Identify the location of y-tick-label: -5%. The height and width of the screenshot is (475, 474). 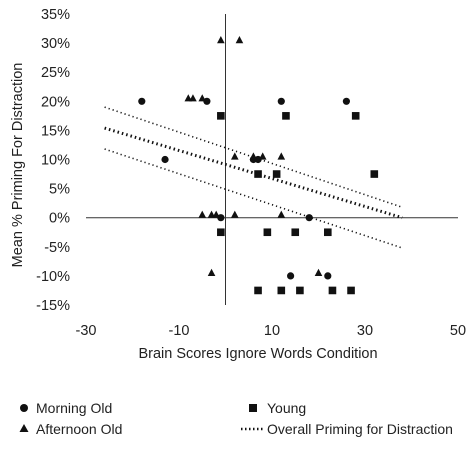
(57, 248).